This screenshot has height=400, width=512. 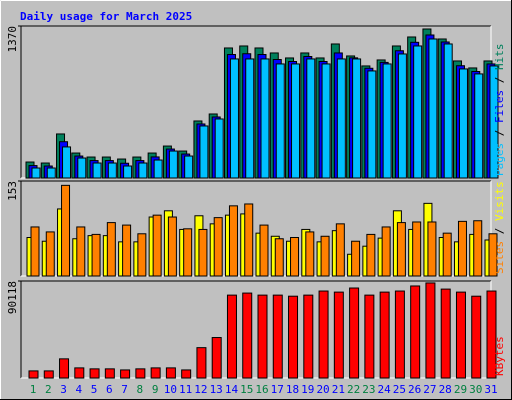 I want to click on x-tick-label: 28, so click(x=445, y=389).